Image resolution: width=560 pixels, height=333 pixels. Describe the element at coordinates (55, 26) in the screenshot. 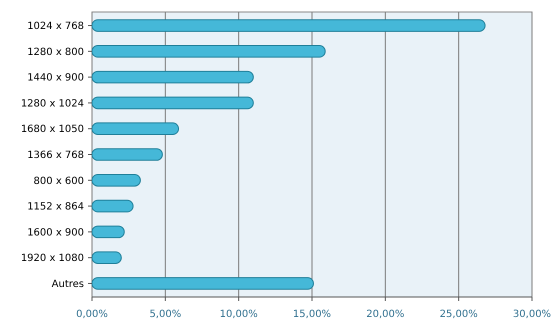

I see `y-tick-label: 1024 x 768` at that location.